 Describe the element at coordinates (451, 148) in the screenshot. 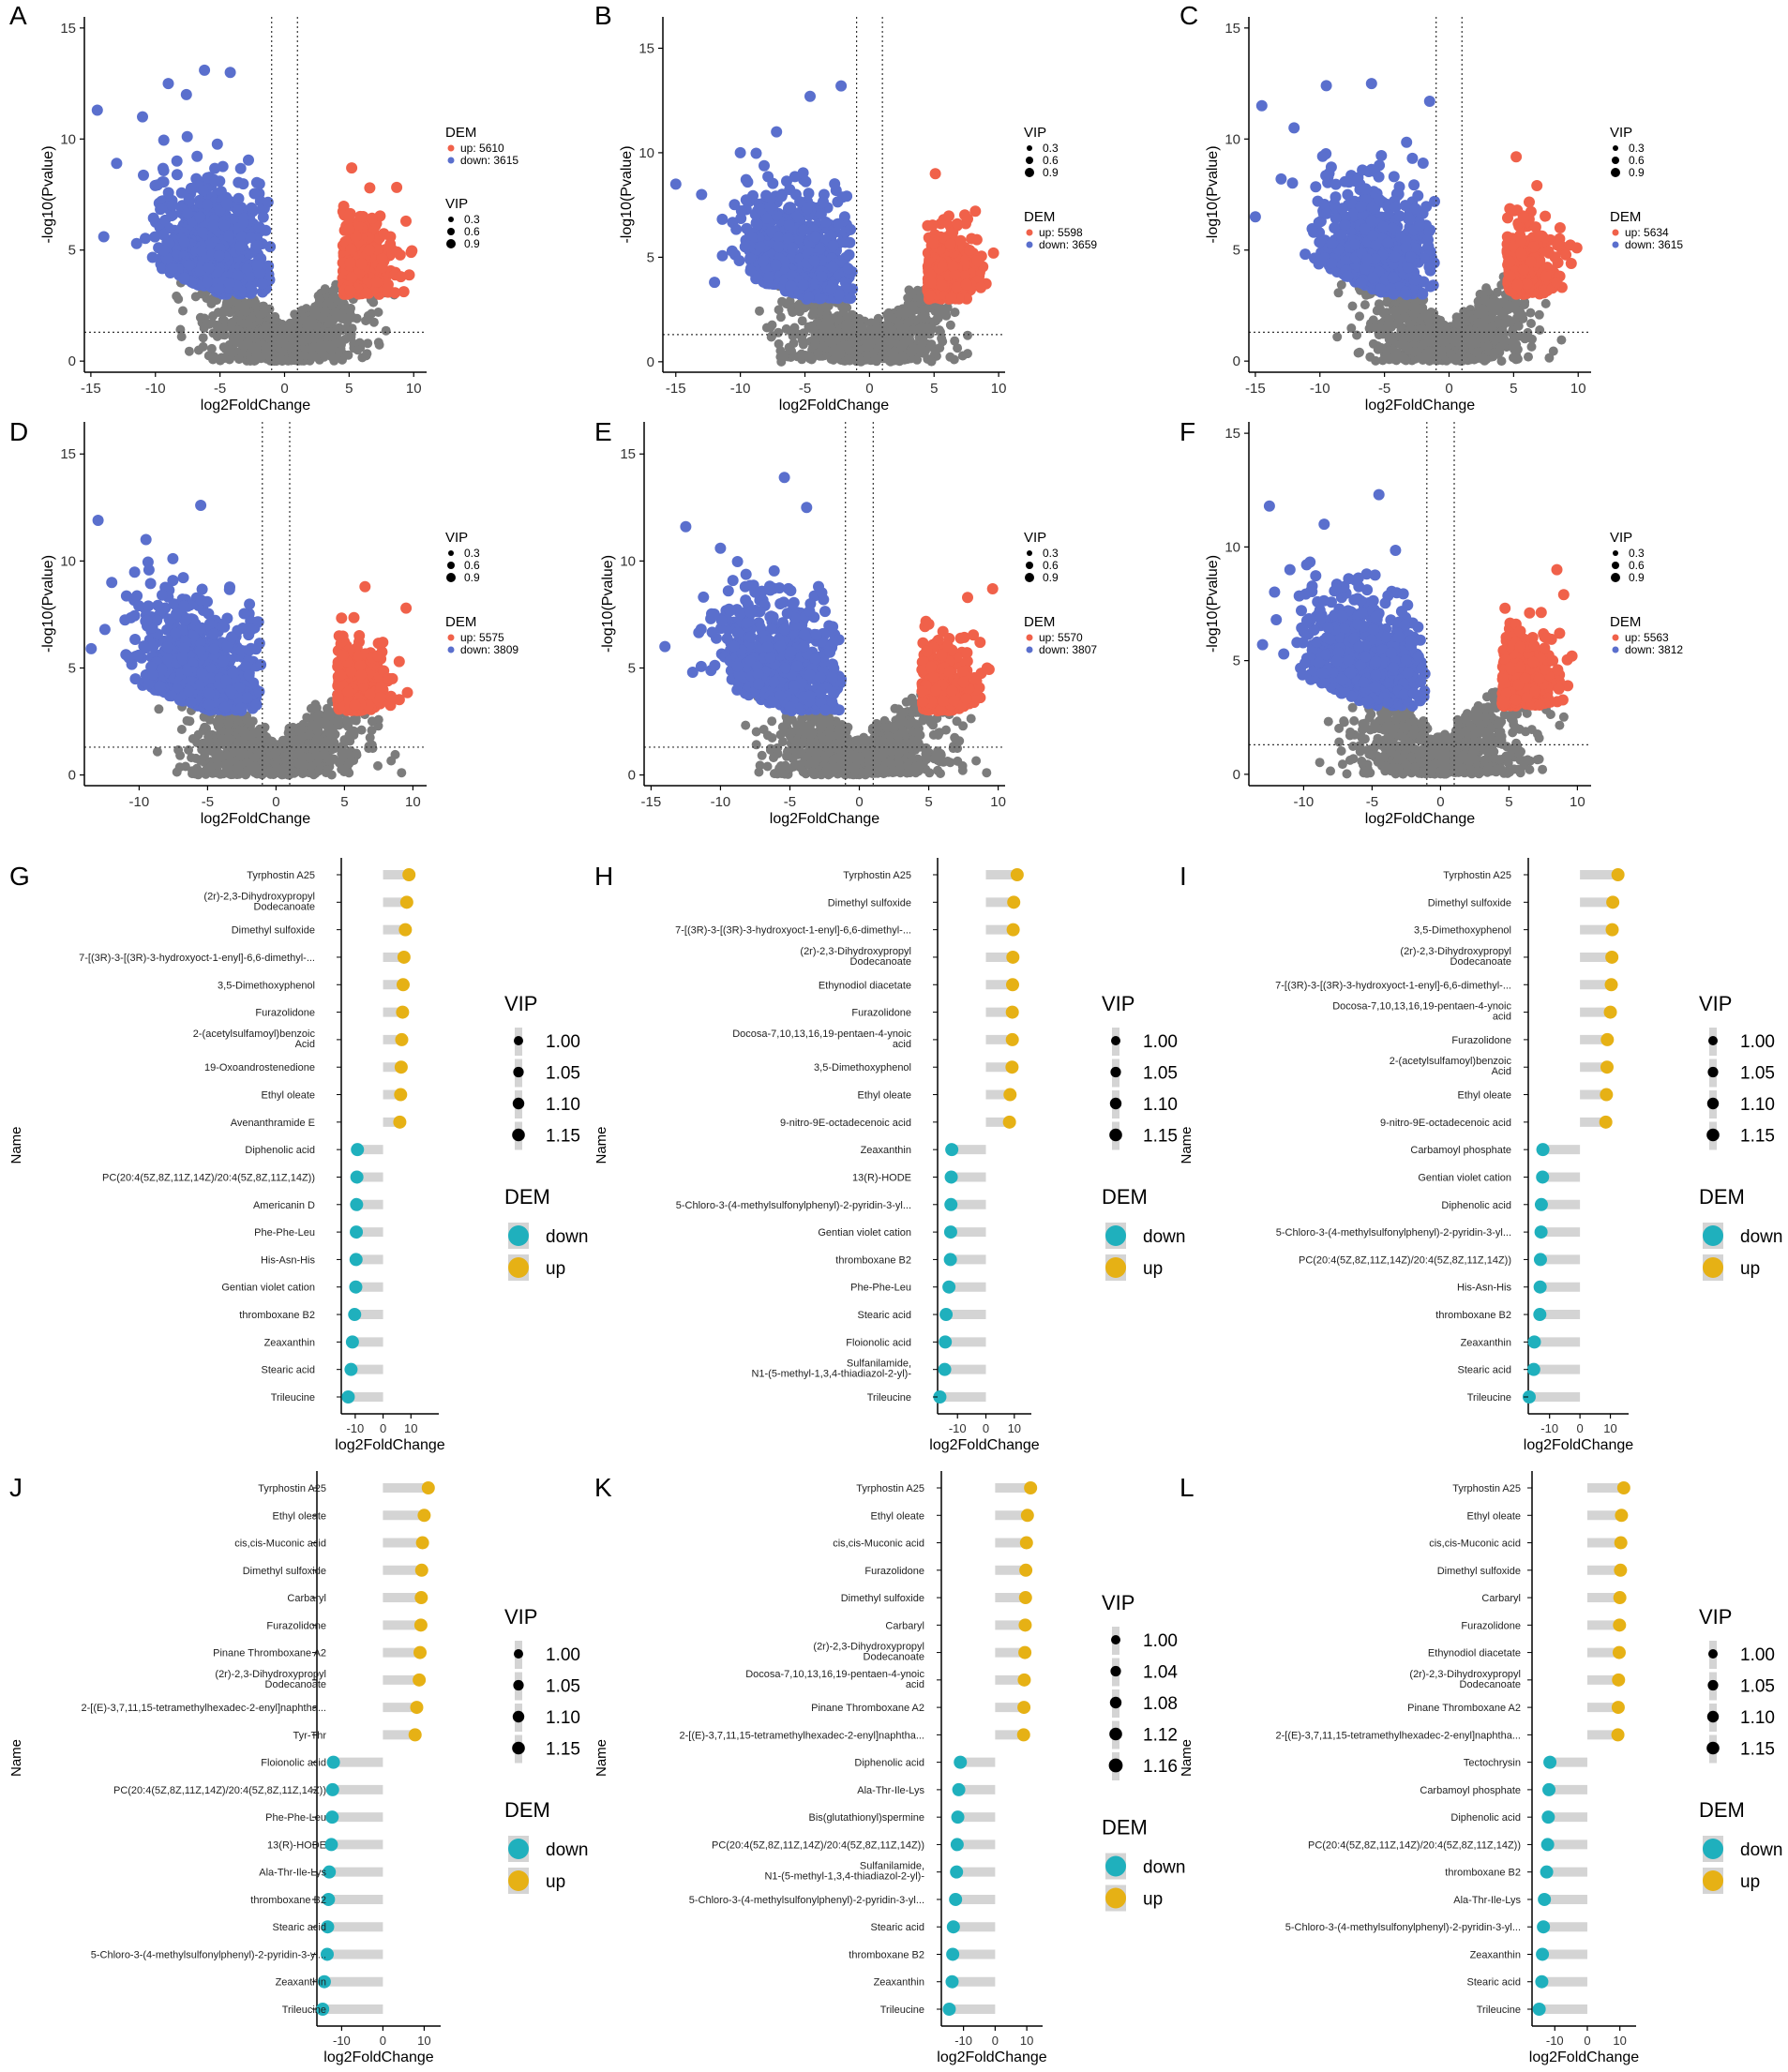

I see `legend-dem-key` at that location.